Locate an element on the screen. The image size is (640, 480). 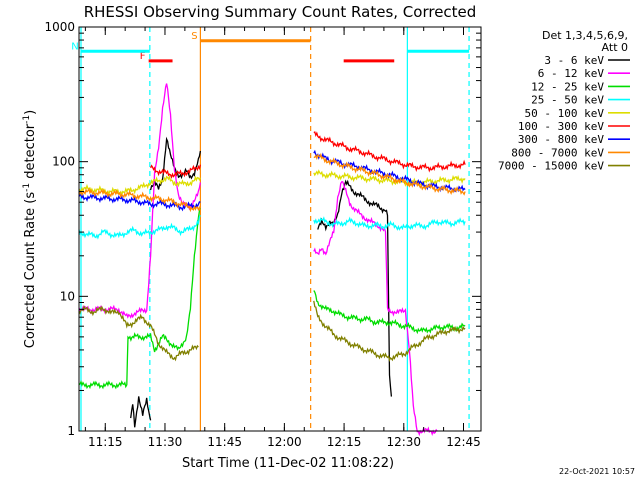
footer-timestamp: 22-Oct-2021 10:57 is located at coordinates (597, 471).